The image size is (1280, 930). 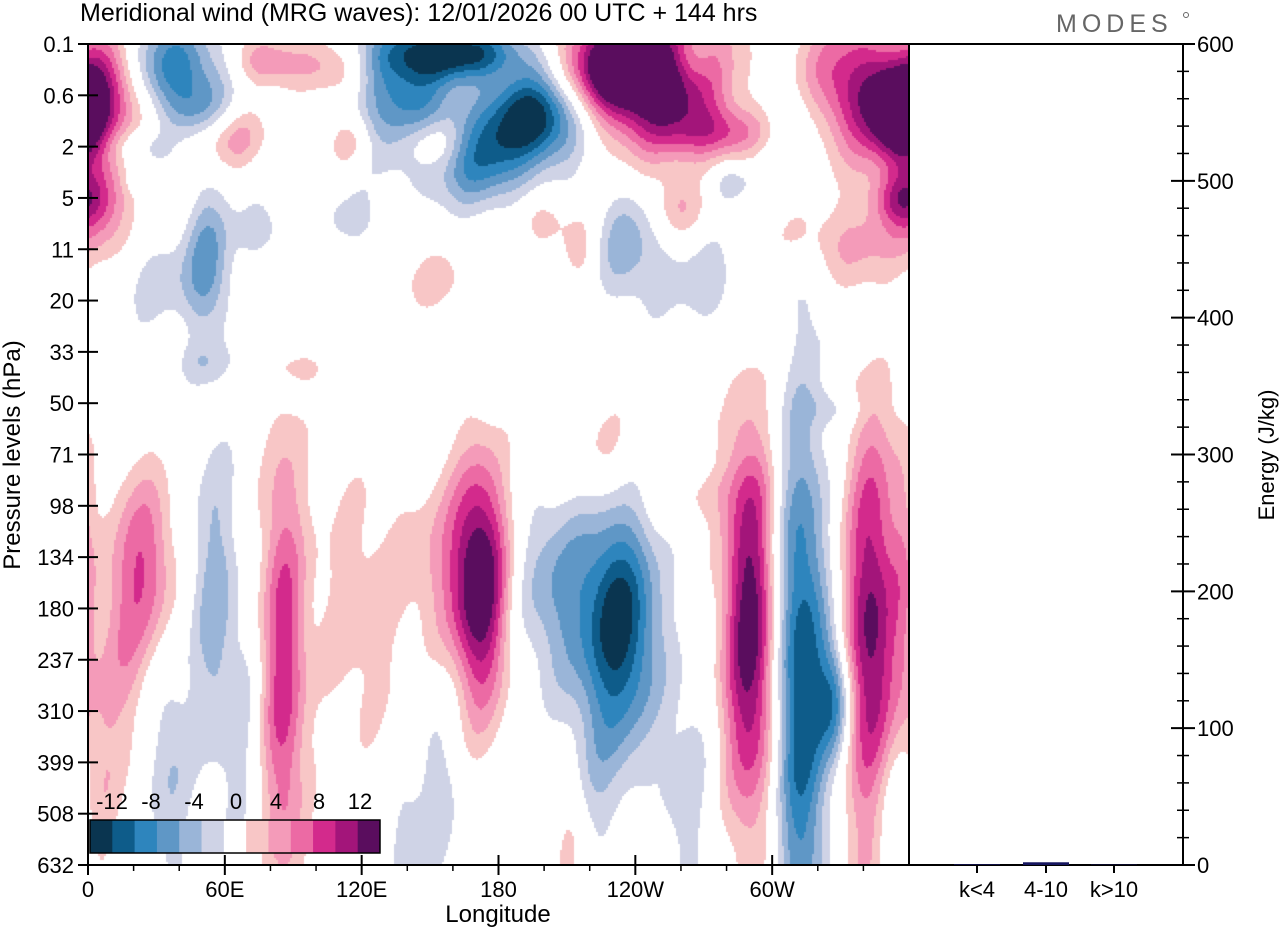 What do you see at coordinates (361, 889) in the screenshot?
I see `longitude-tick-label: 120E` at bounding box center [361, 889].